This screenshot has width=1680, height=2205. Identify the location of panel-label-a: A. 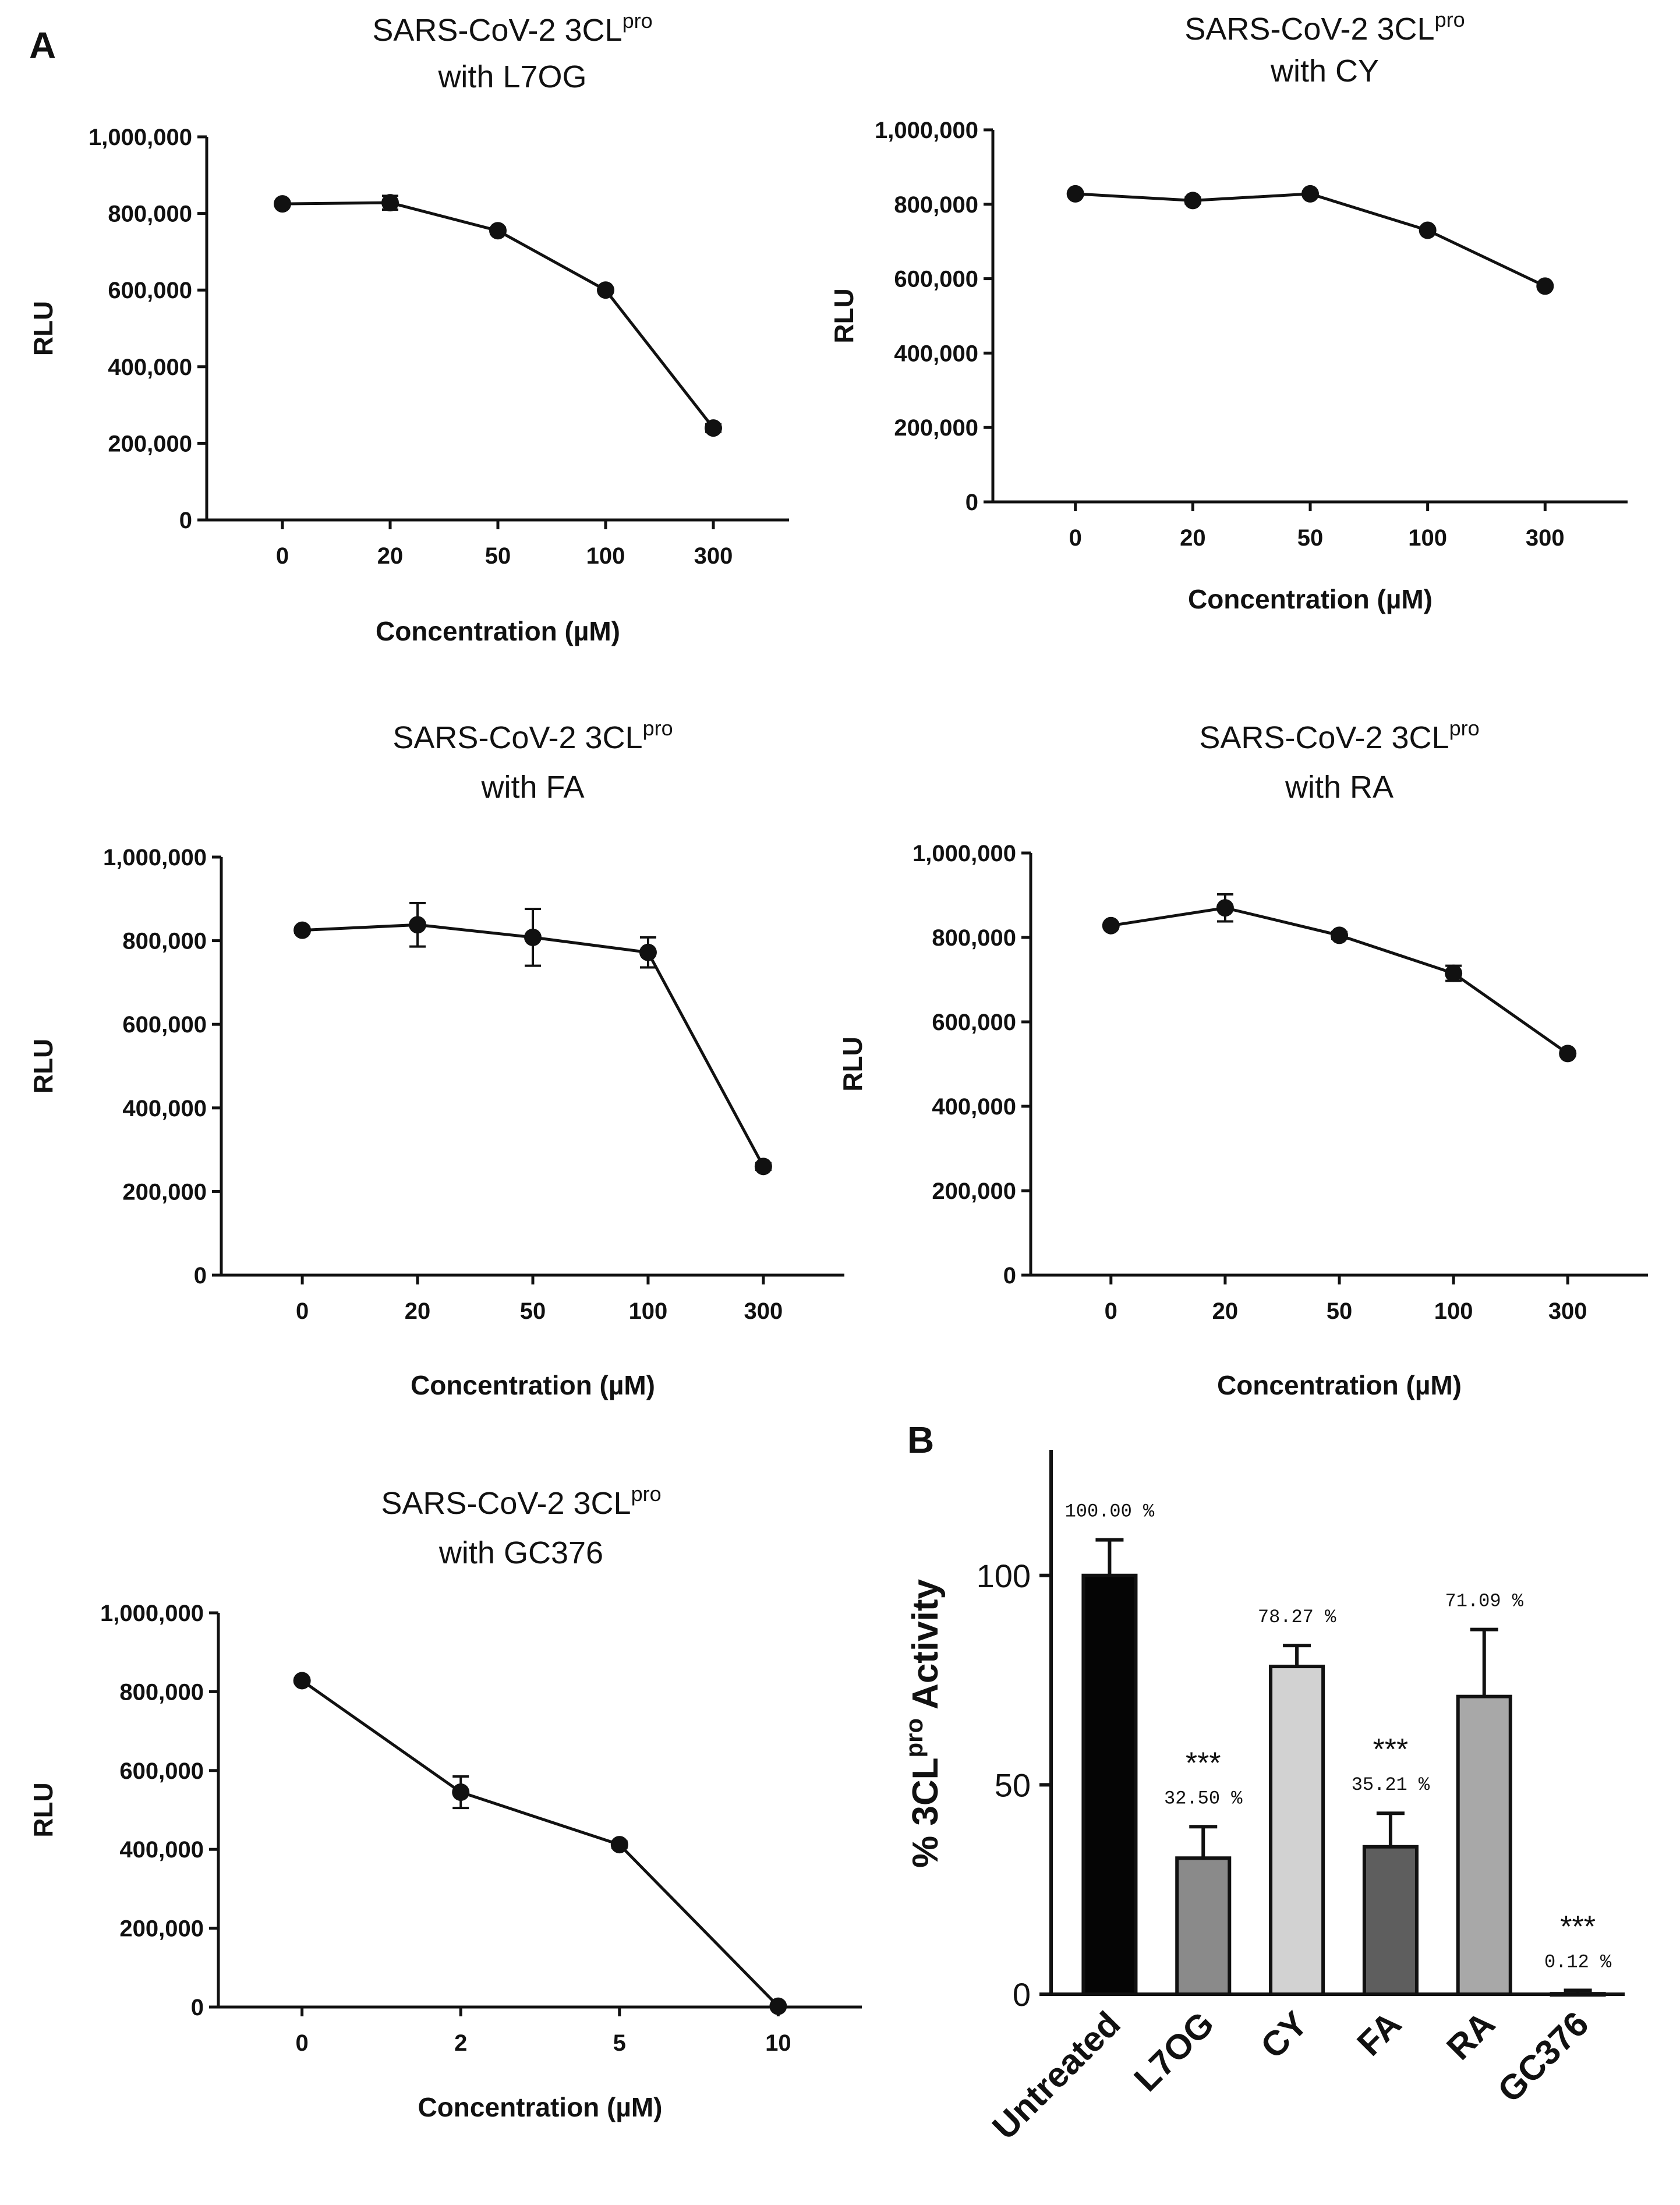
(42, 45).